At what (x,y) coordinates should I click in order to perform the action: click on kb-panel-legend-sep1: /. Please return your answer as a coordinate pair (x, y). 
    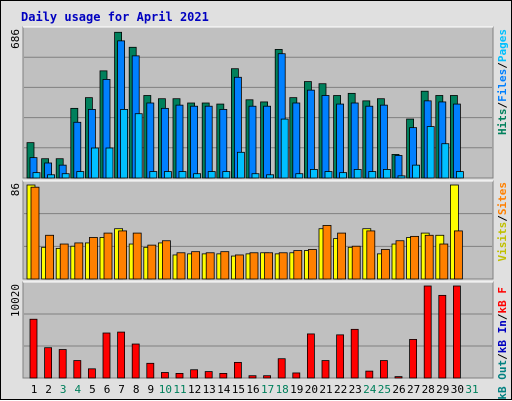
    Looking at the image, I should click on (502, 356).